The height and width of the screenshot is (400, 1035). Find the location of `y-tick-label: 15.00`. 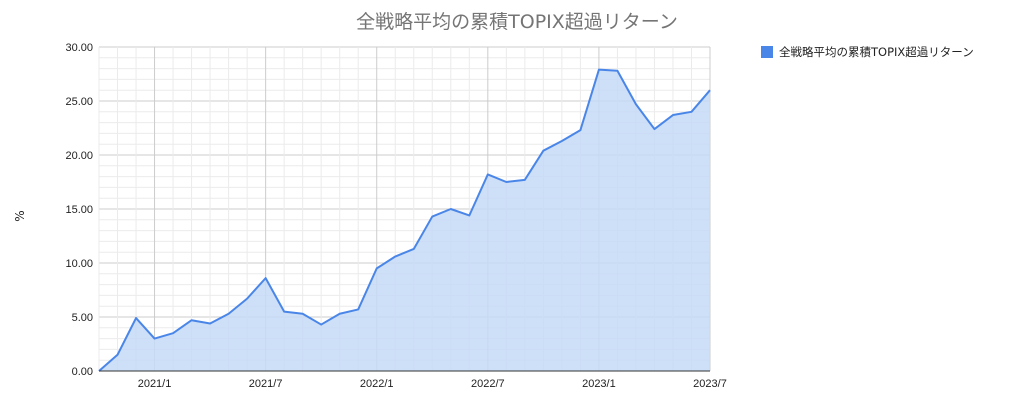

y-tick-label: 15.00 is located at coordinates (79, 210).